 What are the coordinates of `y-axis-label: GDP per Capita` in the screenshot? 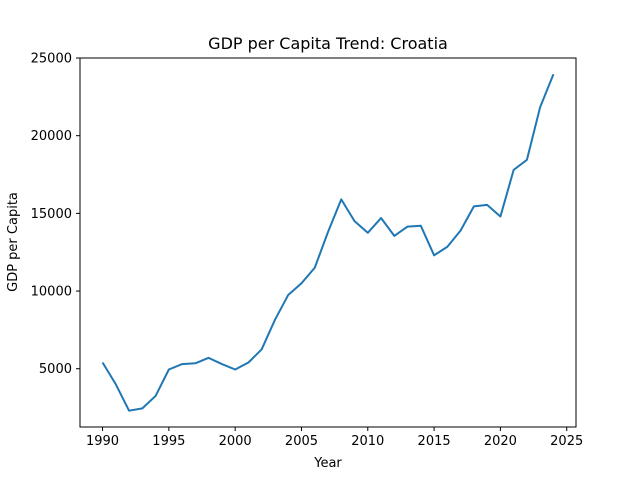 It's located at (13, 242).